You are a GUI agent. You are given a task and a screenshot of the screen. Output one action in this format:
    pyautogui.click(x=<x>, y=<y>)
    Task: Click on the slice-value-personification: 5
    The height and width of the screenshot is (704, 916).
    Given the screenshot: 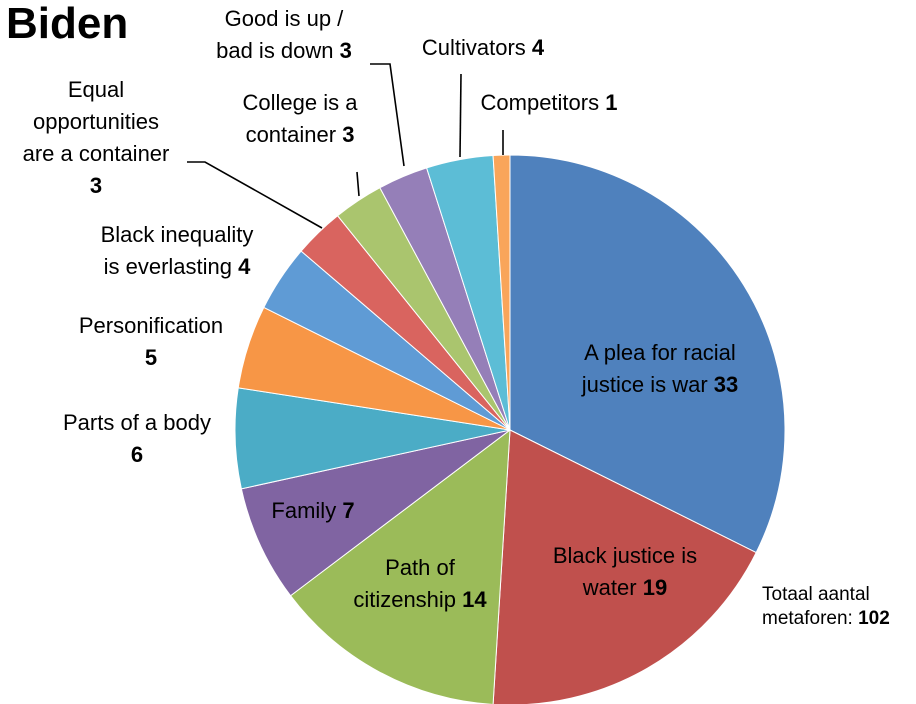 What is the action you would take?
    pyautogui.click(x=151, y=357)
    